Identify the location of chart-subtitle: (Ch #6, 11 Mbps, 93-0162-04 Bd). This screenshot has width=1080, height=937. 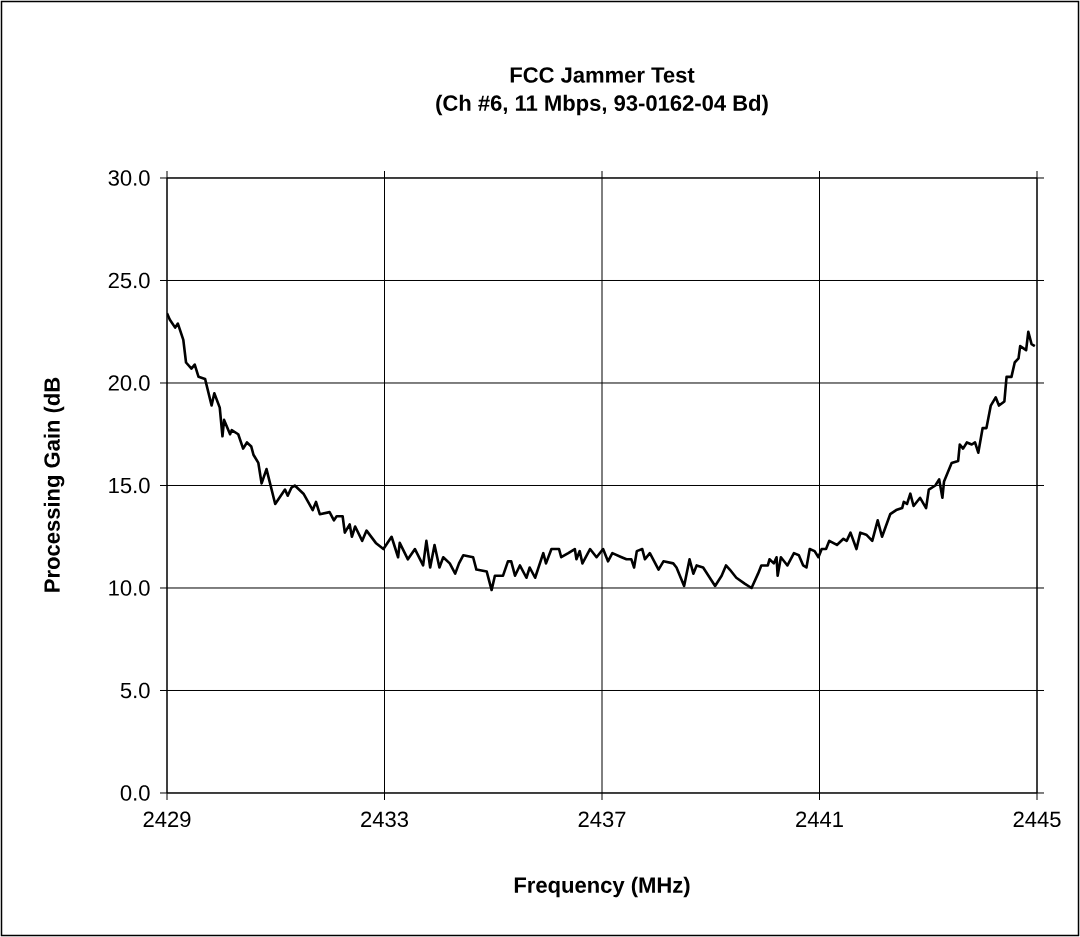
(602, 105).